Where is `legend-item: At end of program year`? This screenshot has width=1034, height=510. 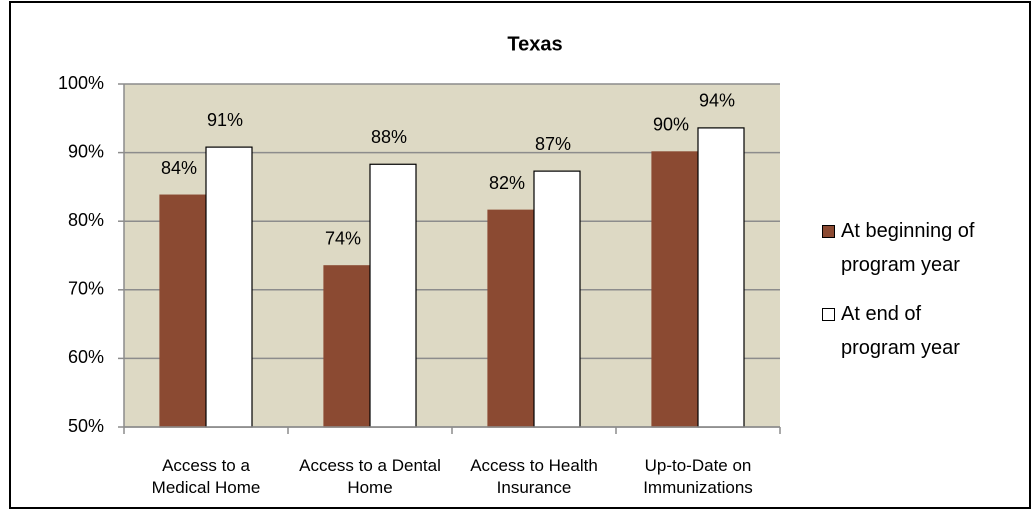 legend-item: At end of program year is located at coordinates (910, 331).